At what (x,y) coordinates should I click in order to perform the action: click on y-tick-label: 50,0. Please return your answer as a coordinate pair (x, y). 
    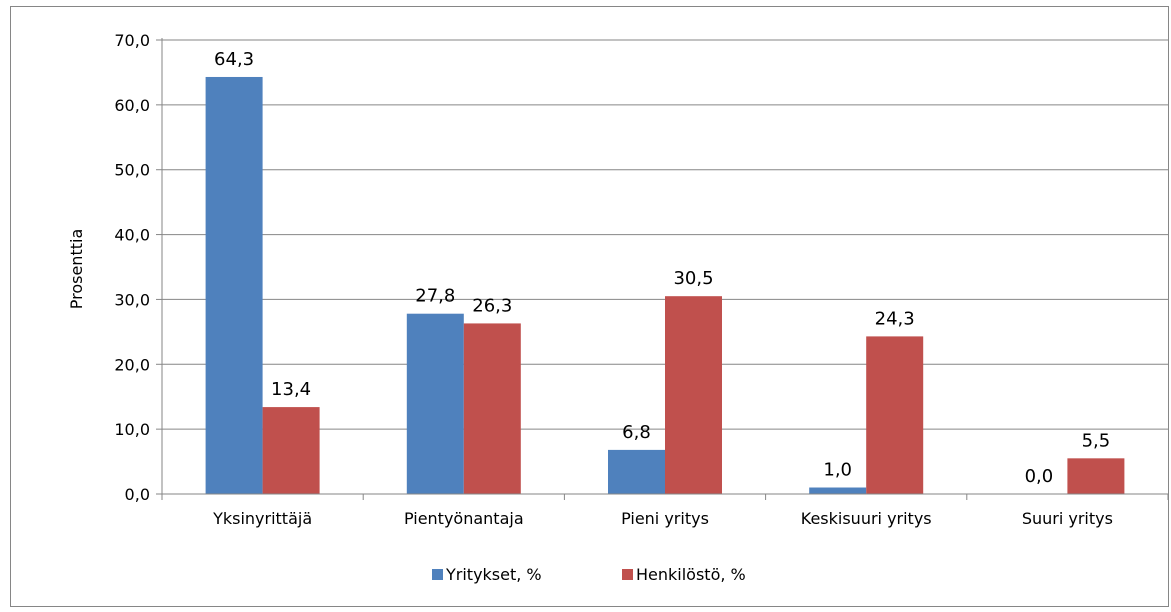
    Looking at the image, I should click on (132, 170).